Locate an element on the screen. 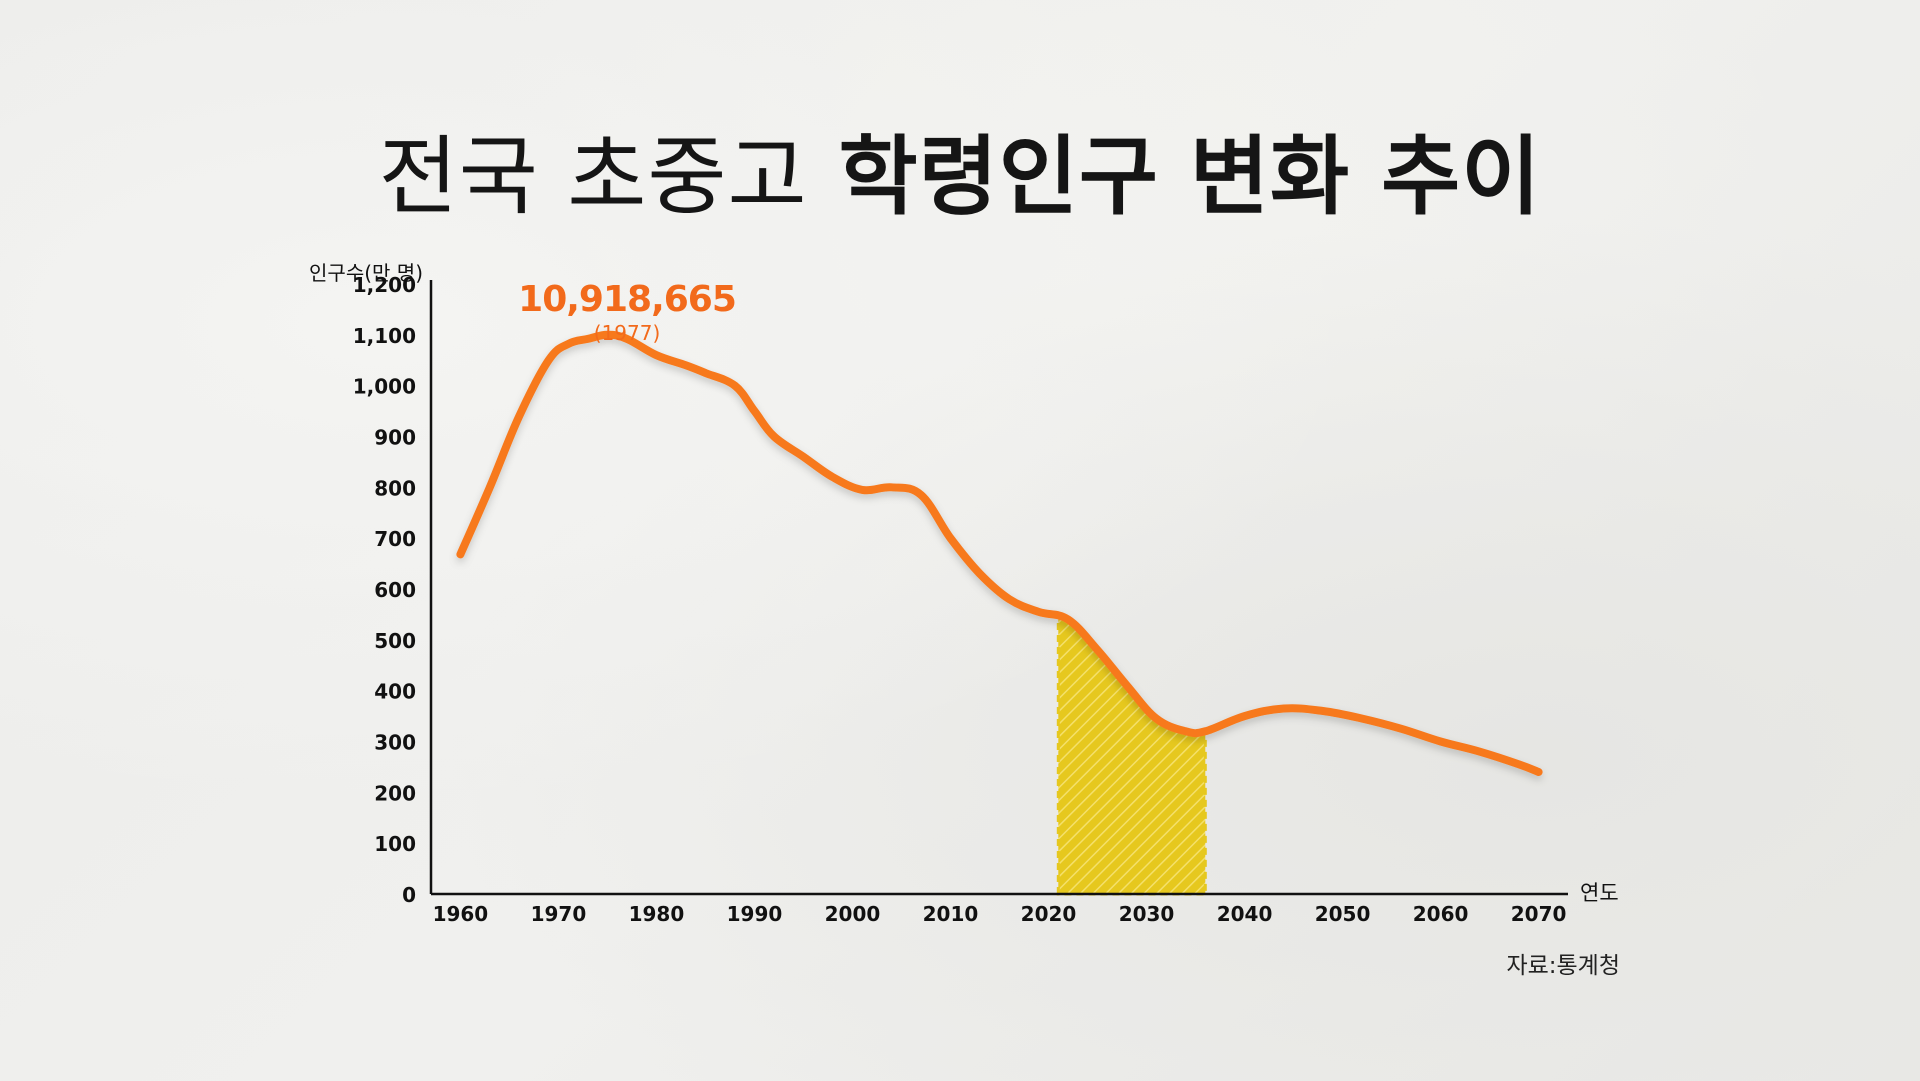 The image size is (1920, 1081). y-tick-label: 500 is located at coordinates (395, 641).